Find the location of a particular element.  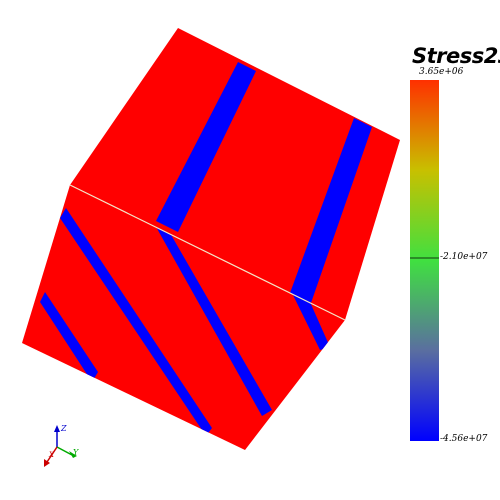

y-axis-arrow-icon is located at coordinates (73, 454).